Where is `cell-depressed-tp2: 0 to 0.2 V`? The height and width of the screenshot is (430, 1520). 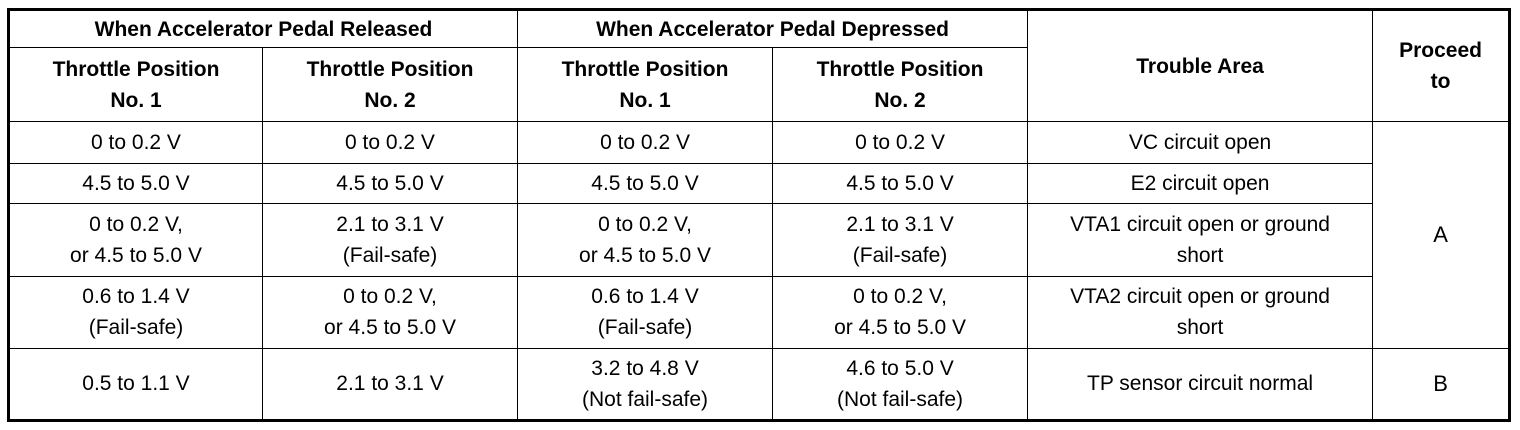
cell-depressed-tp2: 0 to 0.2 V is located at coordinates (900, 142).